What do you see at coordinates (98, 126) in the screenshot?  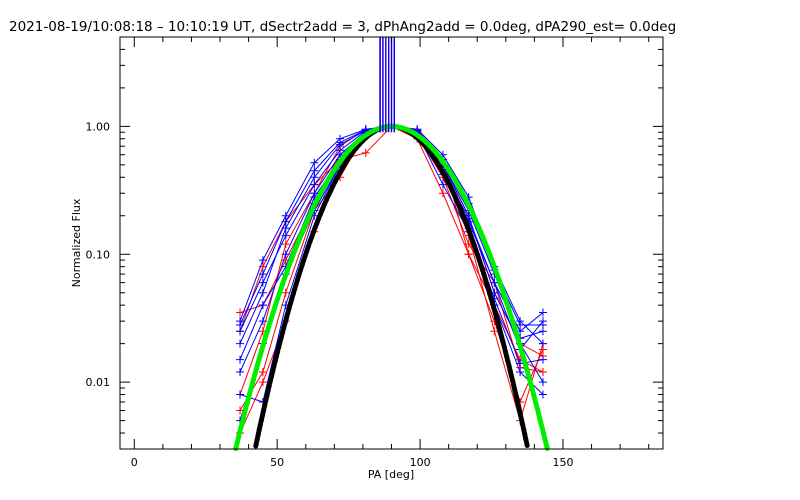 I see `y-tick-label: 1.00` at bounding box center [98, 126].